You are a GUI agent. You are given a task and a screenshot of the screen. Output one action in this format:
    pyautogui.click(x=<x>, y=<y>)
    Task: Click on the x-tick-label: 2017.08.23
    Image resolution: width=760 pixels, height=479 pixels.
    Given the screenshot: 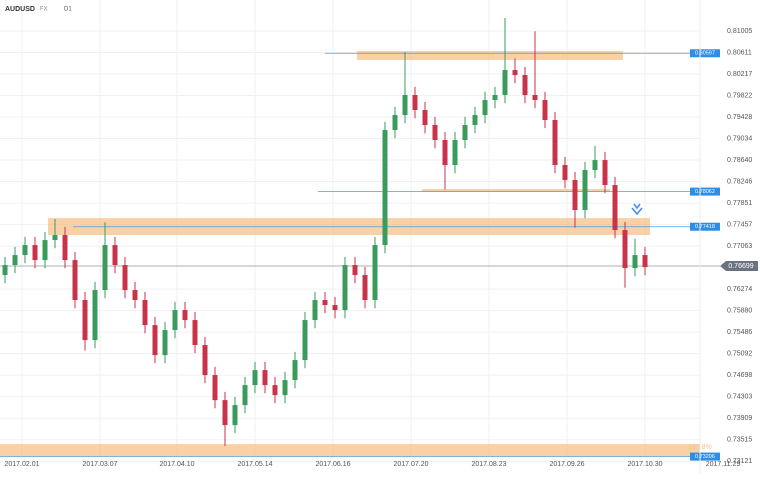 What is the action you would take?
    pyautogui.click(x=488, y=464)
    